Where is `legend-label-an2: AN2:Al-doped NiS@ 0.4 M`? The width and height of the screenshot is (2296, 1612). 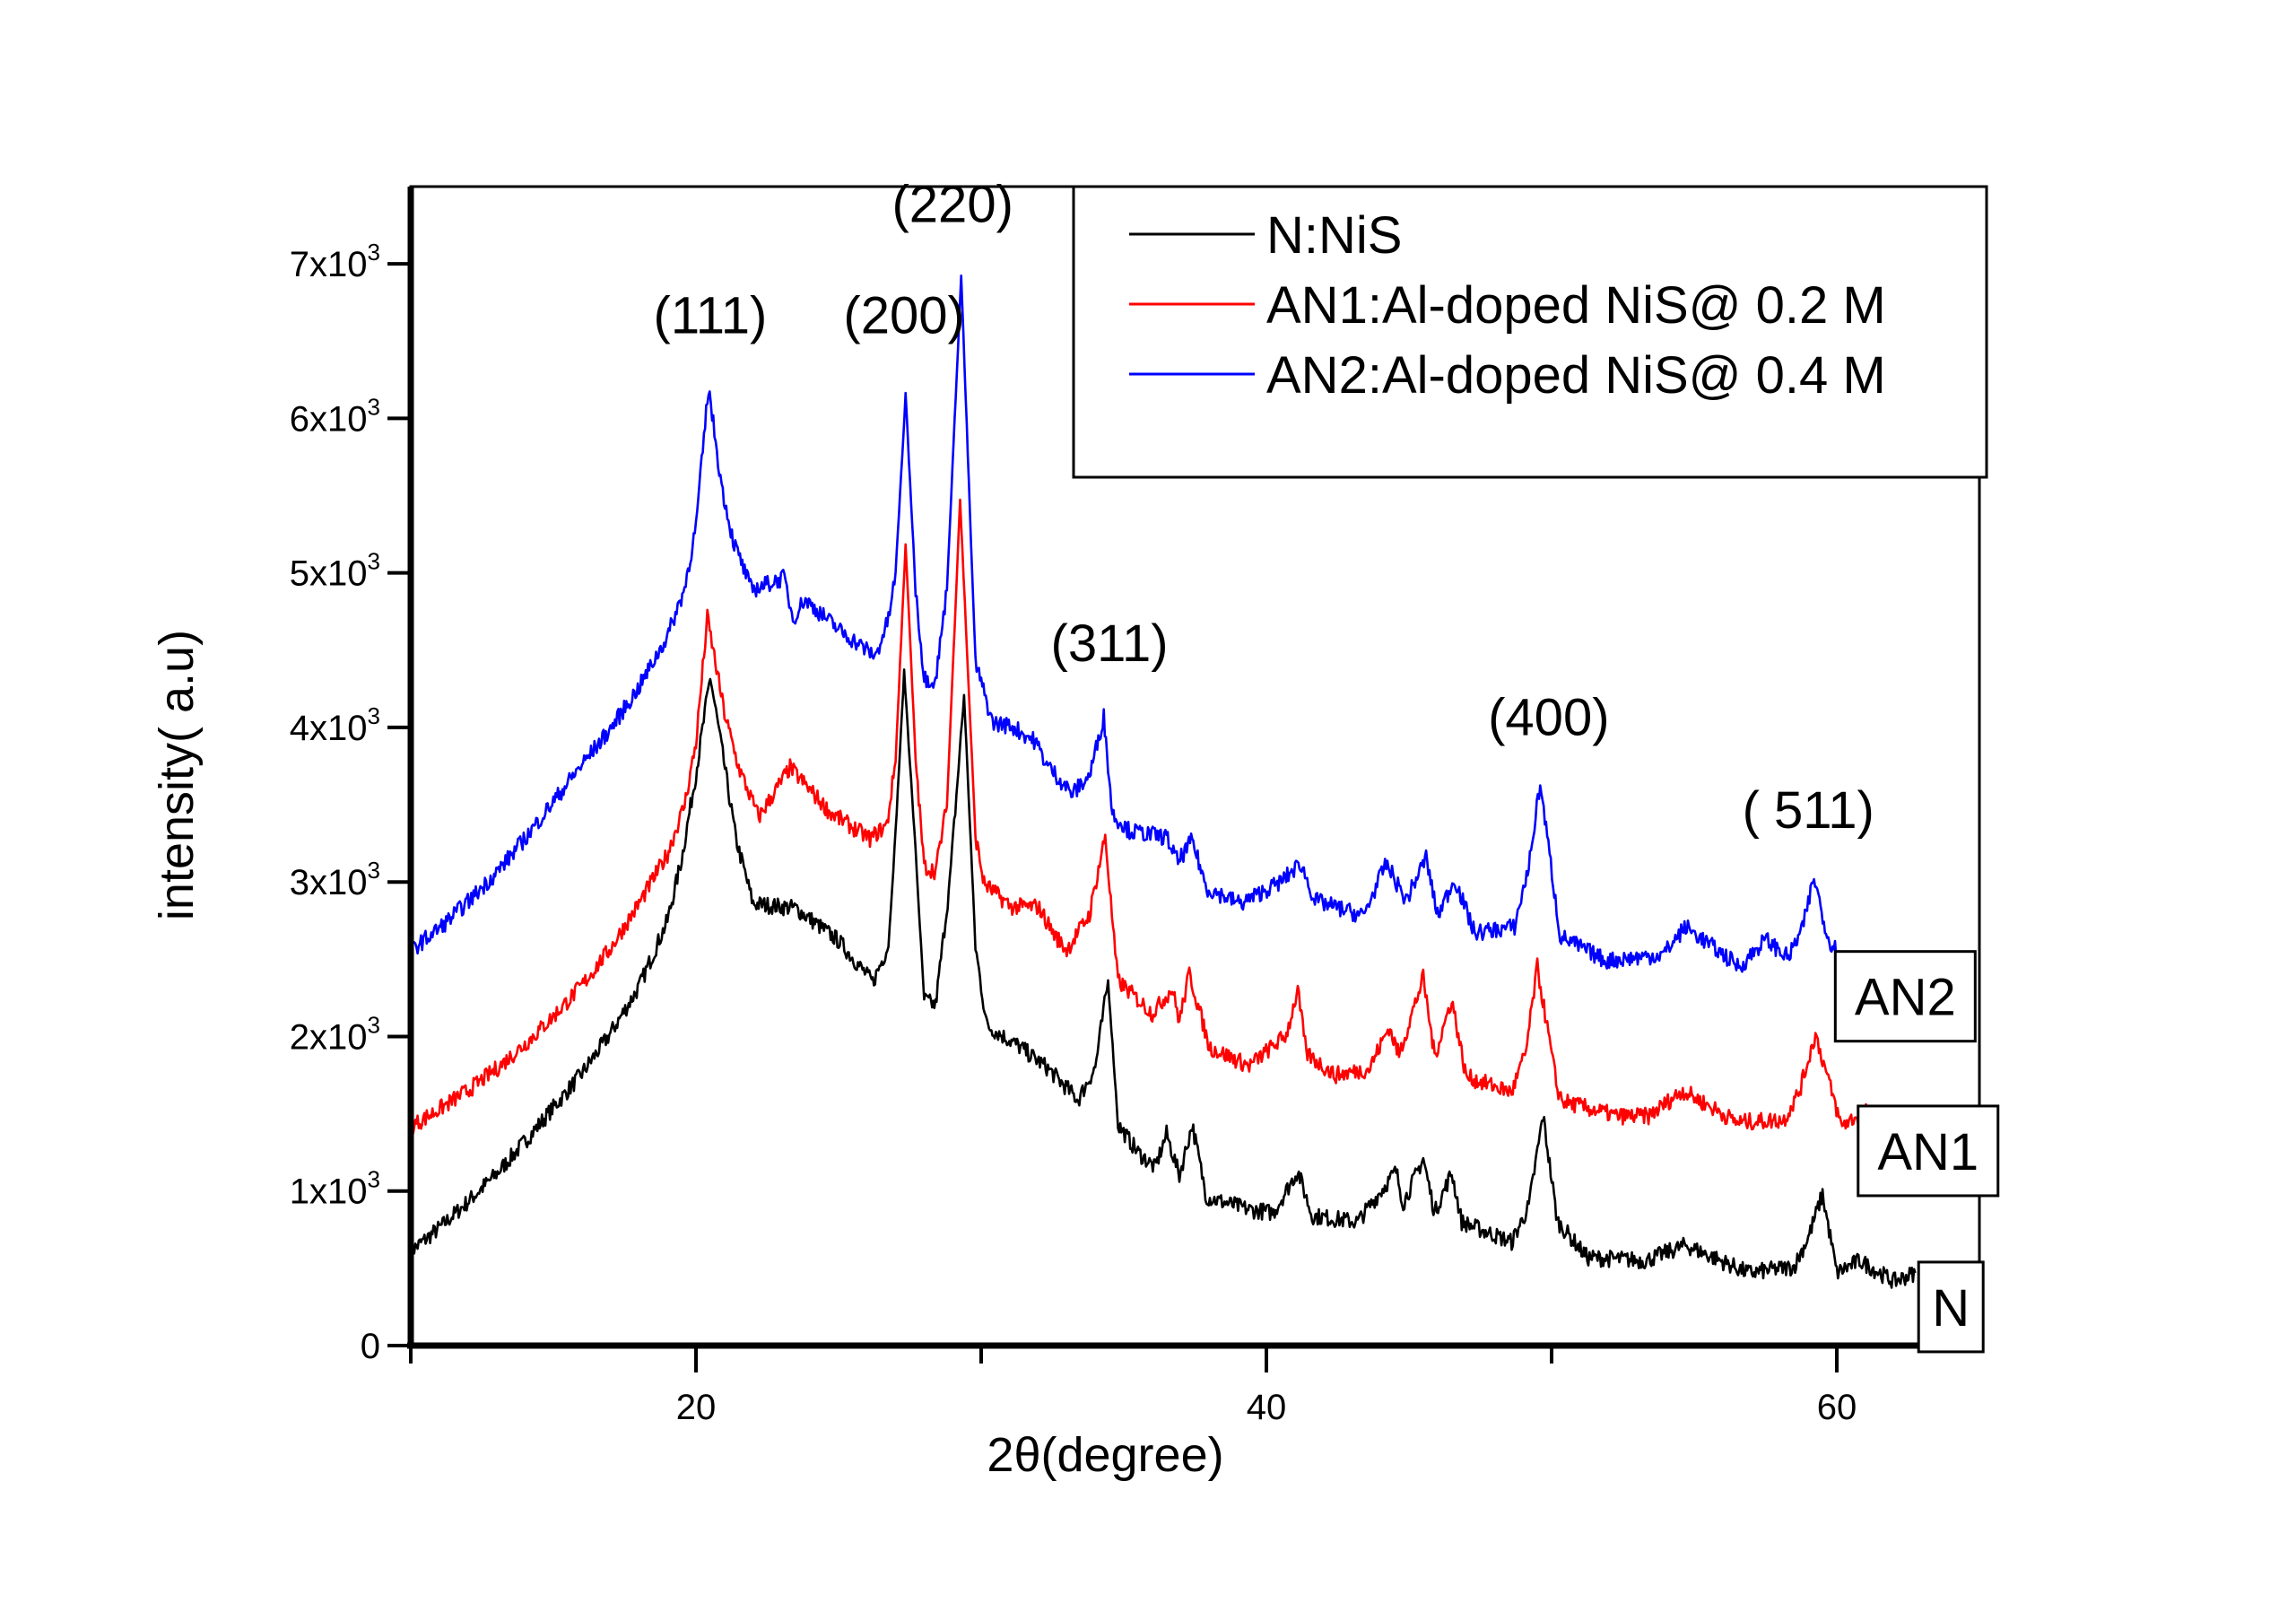 legend-label-an2: AN2:Al-doped NiS@ 0.4 M is located at coordinates (1576, 375).